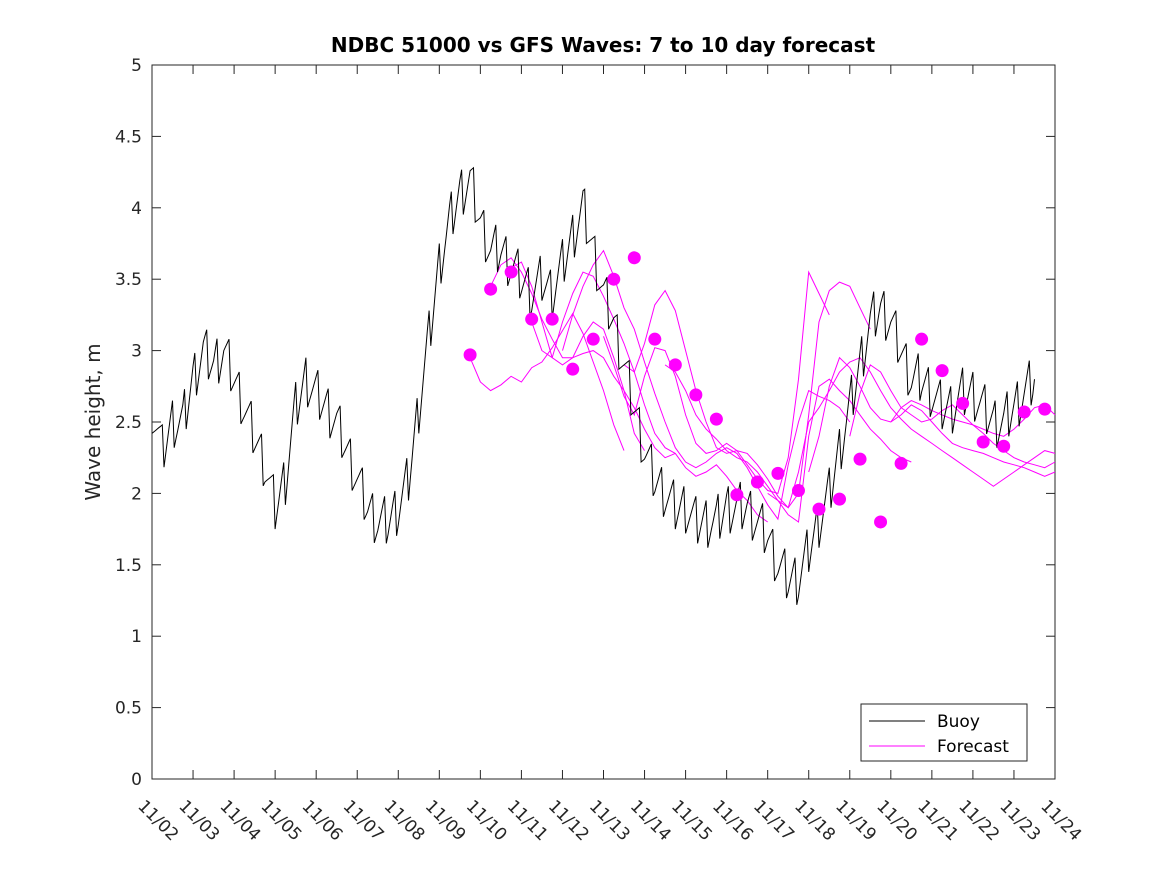 The height and width of the screenshot is (875, 1167). What do you see at coordinates (732, 820) in the screenshot?
I see `x-tick-label: 11/16` at bounding box center [732, 820].